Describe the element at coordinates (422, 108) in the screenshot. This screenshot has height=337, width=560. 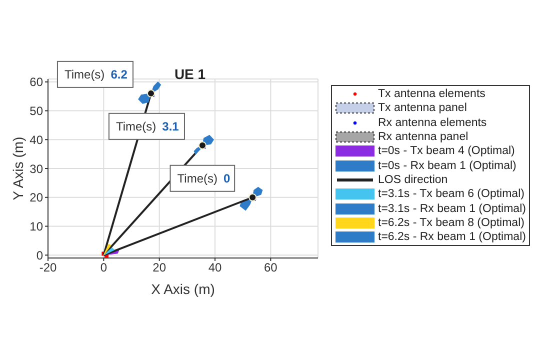
I see `legend-label: Tx antenna panel` at that location.